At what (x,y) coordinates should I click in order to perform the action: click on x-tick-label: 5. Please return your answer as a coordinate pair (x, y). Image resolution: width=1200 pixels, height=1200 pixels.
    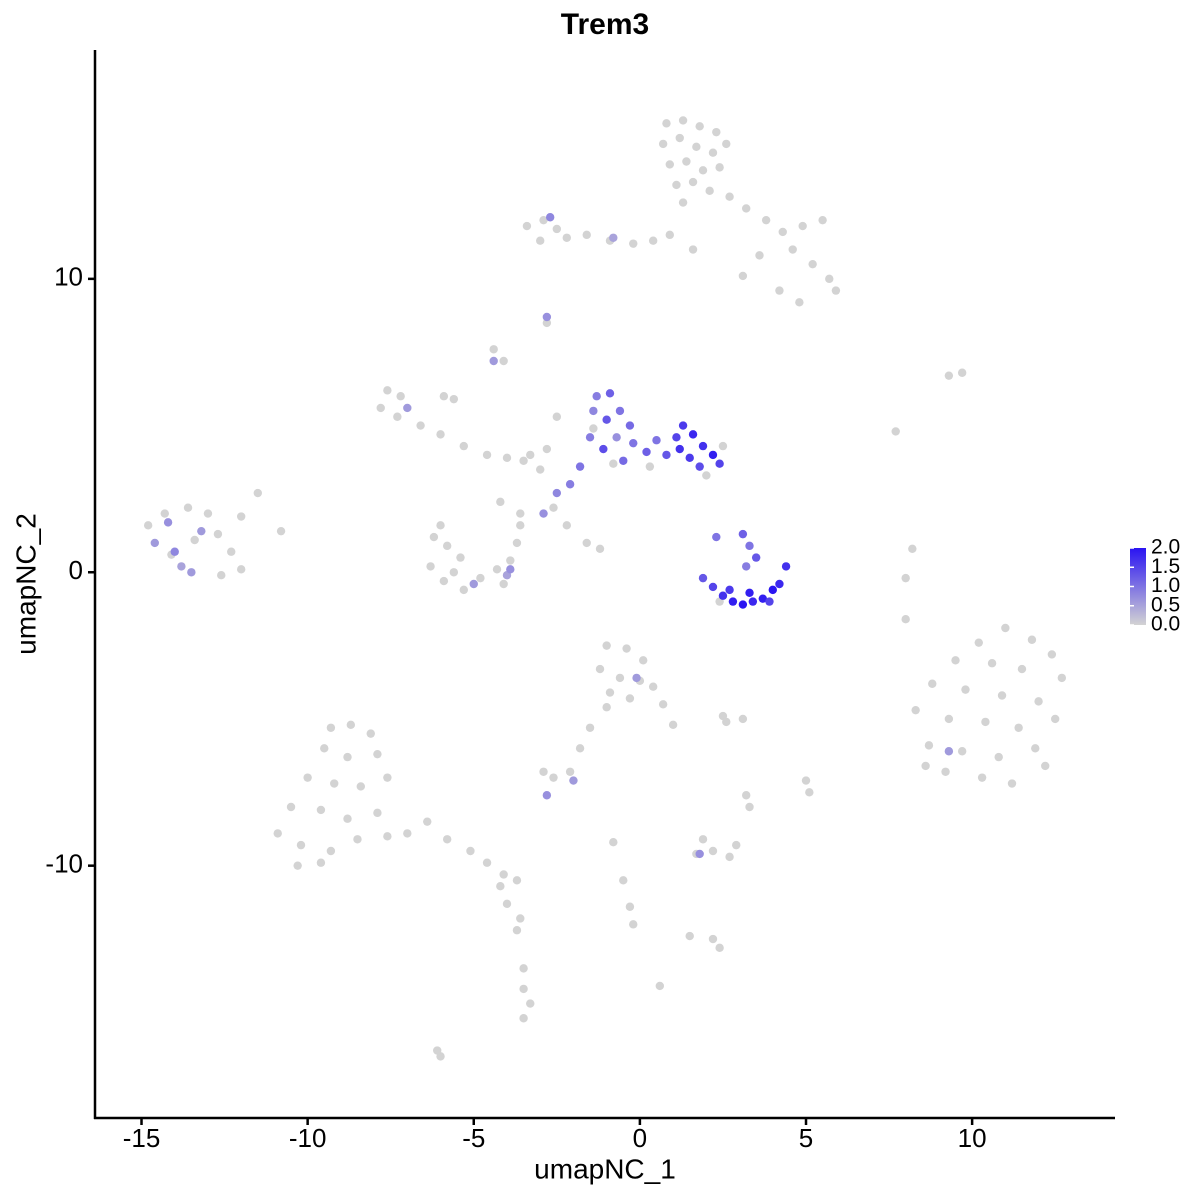
    Looking at the image, I should click on (806, 1138).